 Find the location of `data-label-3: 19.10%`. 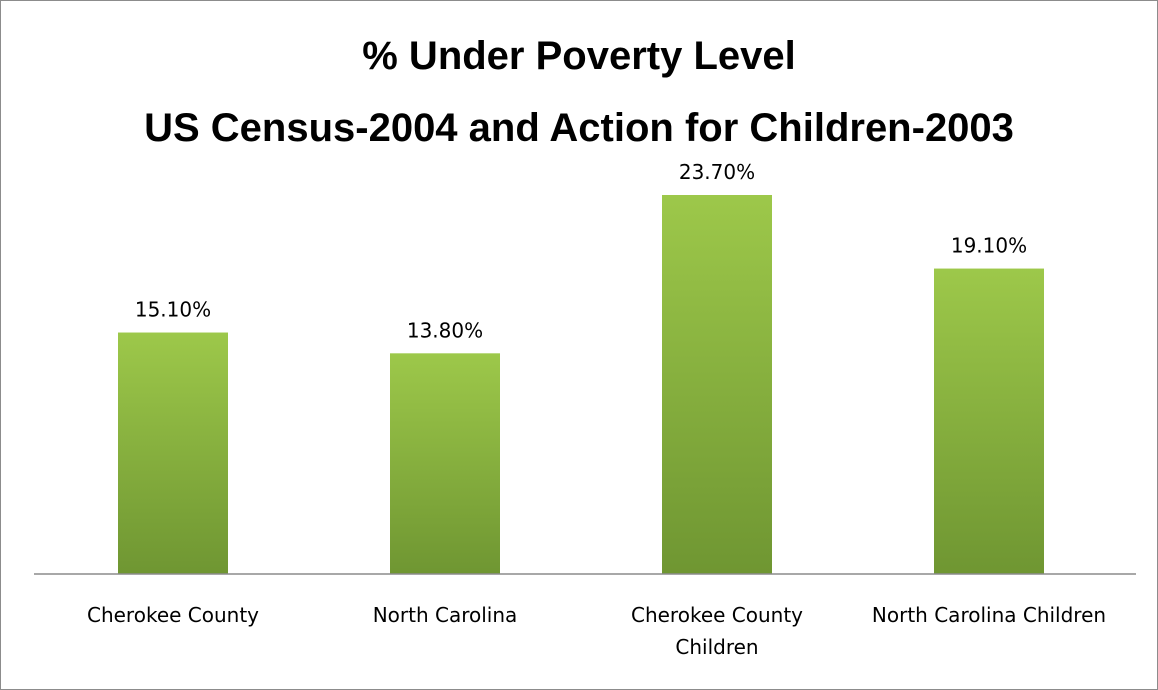

data-label-3: 19.10% is located at coordinates (989, 246).